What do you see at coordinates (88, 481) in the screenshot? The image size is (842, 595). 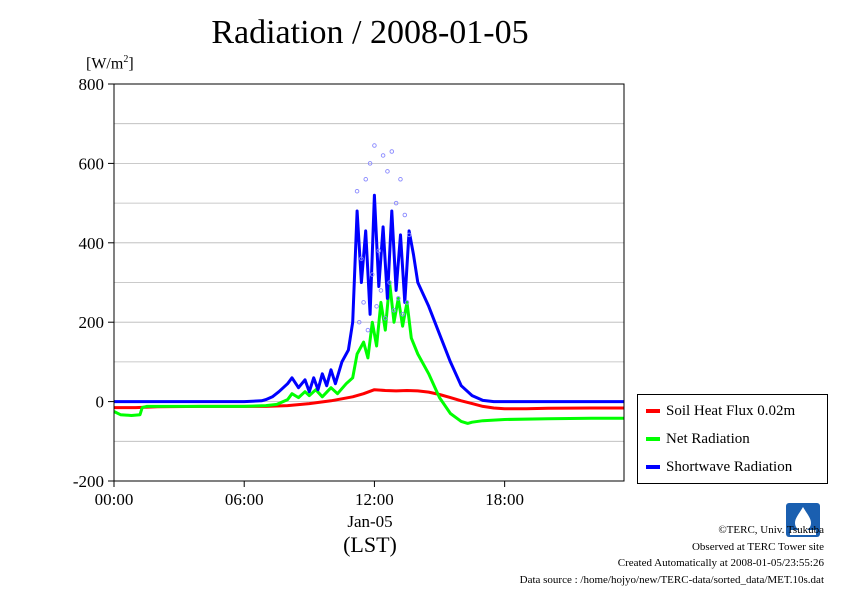 I see `y-tick-label: -200` at bounding box center [88, 481].